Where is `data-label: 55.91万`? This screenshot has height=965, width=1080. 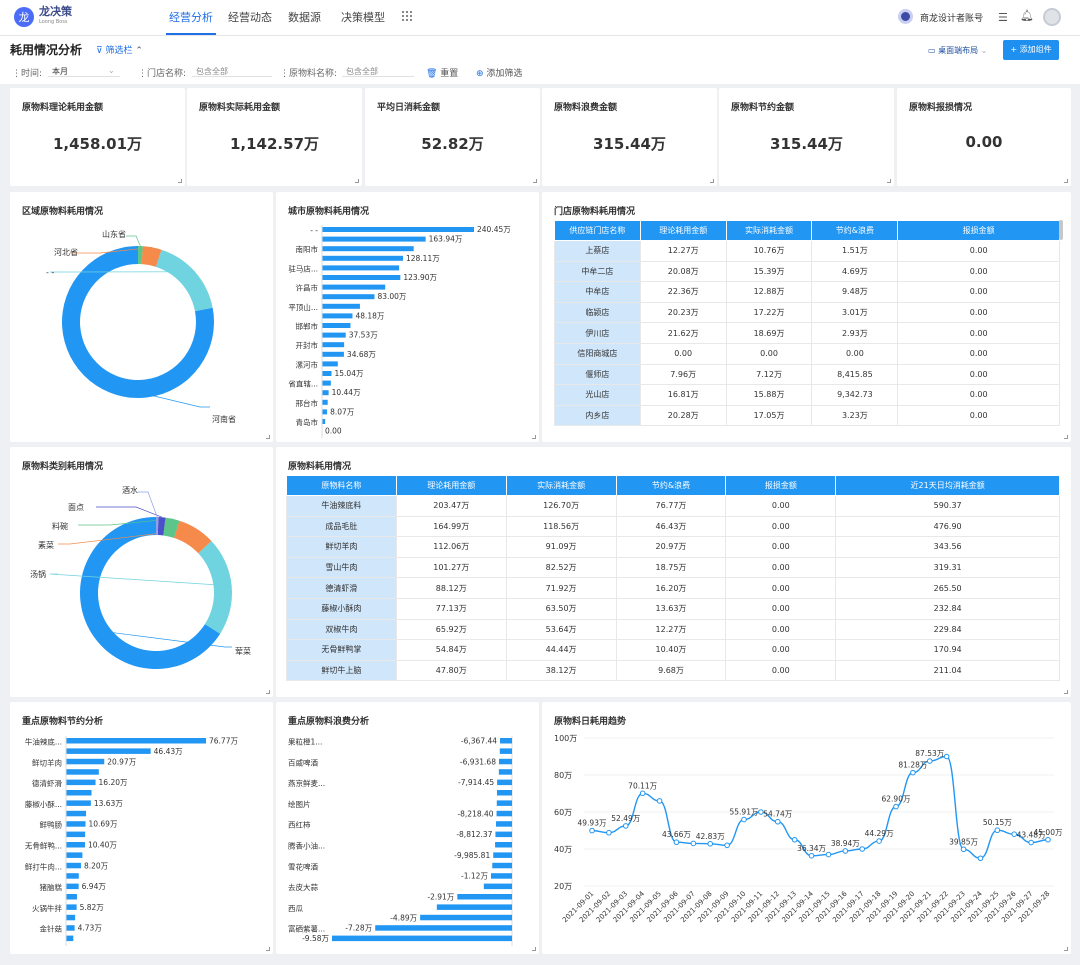
data-label: 55.91万 is located at coordinates (744, 812).